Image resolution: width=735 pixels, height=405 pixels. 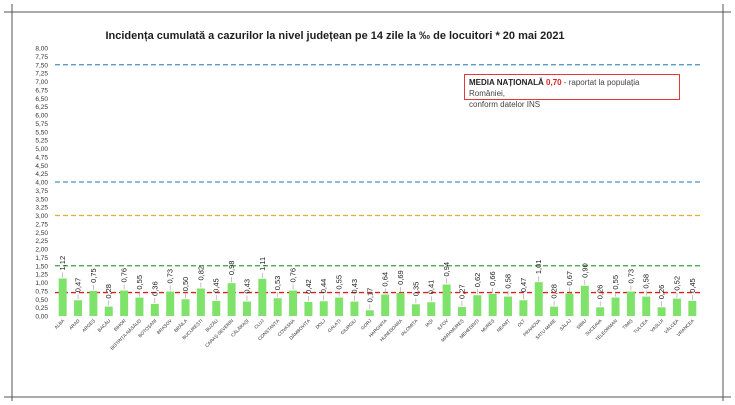 I want to click on bar-series, so click(x=377, y=297).